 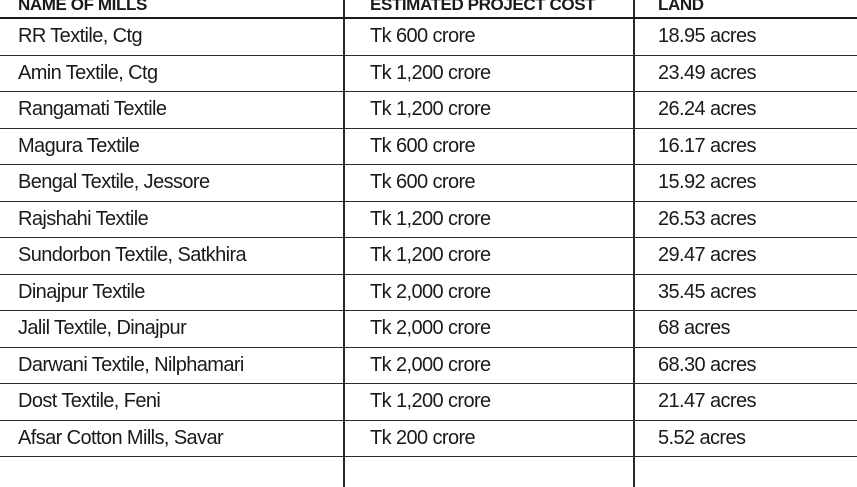 I want to click on mill-name-cell: Darwani Textile, Nilphamari, so click(x=131, y=364).